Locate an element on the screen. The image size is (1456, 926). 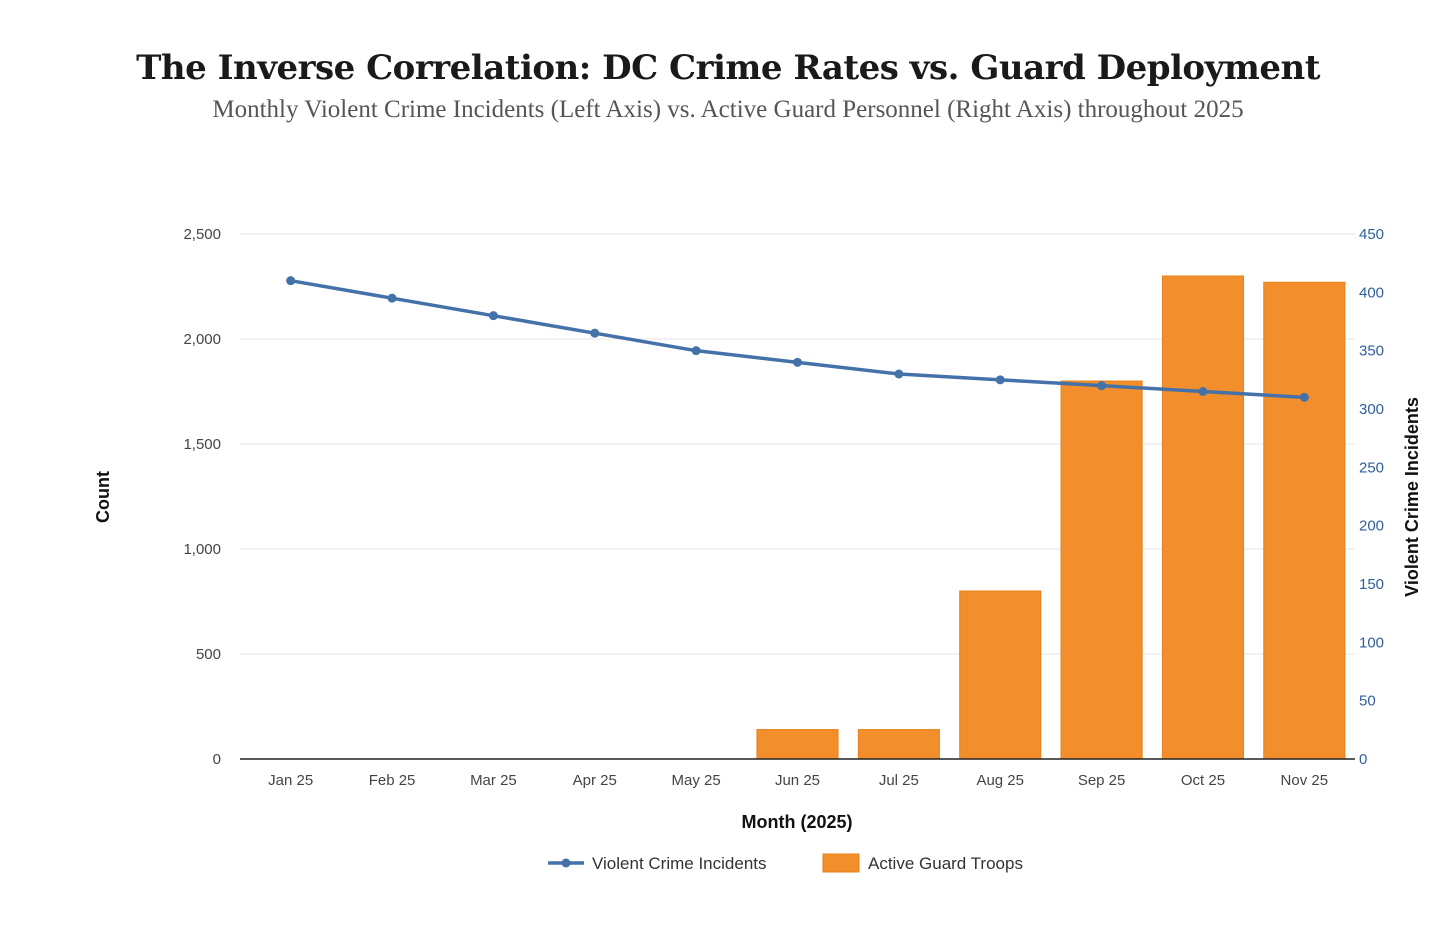
x-tick-label: Jun 25 is located at coordinates (797, 780).